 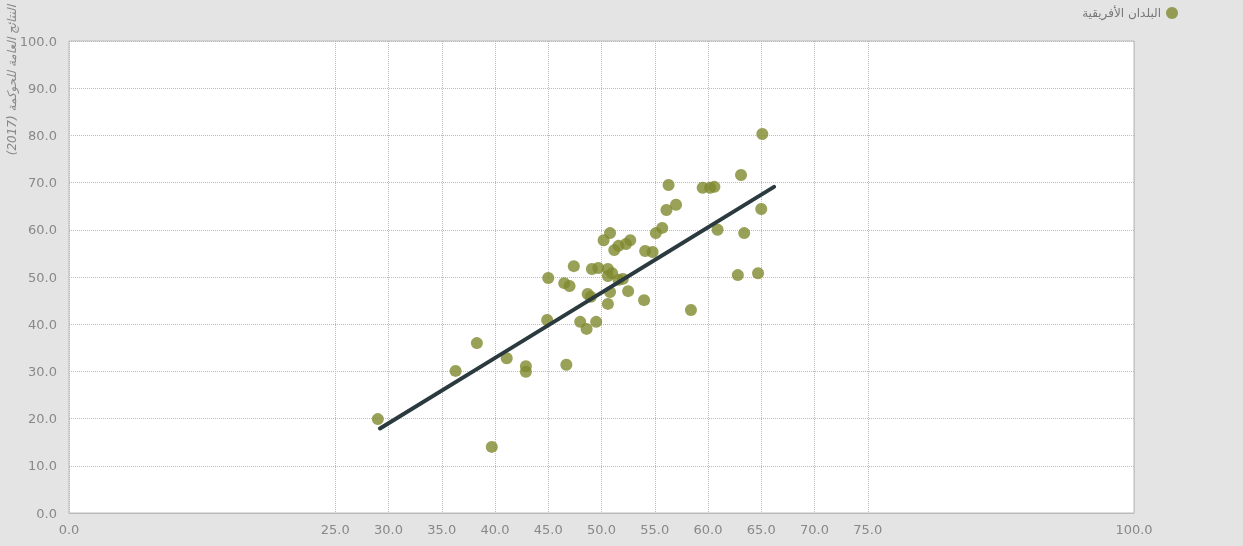 I want to click on y-tick-label: 20.0, so click(x=42, y=419).